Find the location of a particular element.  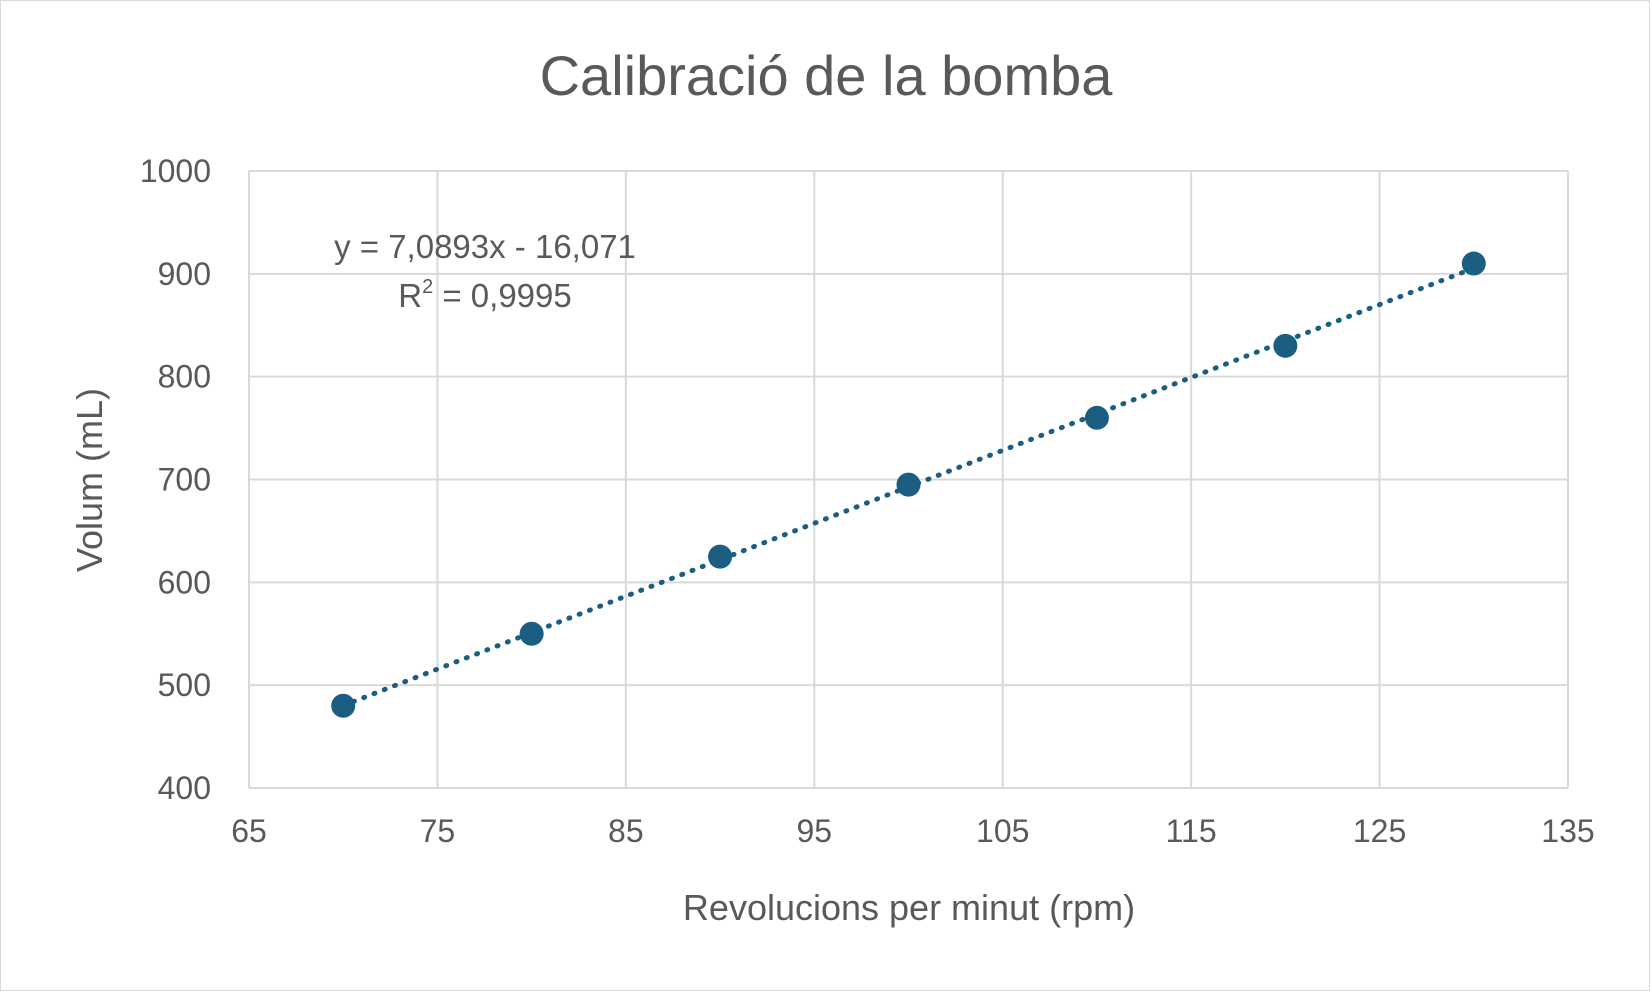

y-tick-label-5: 900 is located at coordinates (184, 274).